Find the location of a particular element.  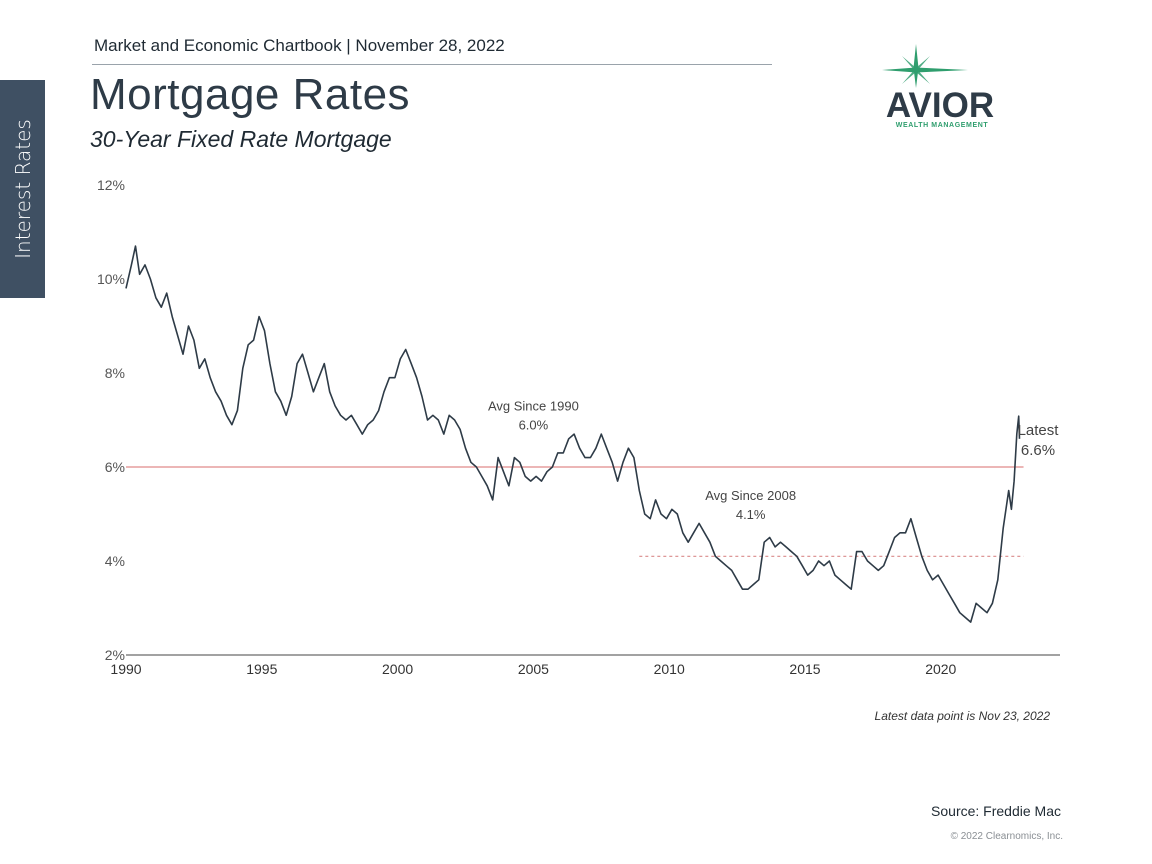

avior-logo: AVIOR WEALTH MANAGEMENT is located at coordinates (938, 86).